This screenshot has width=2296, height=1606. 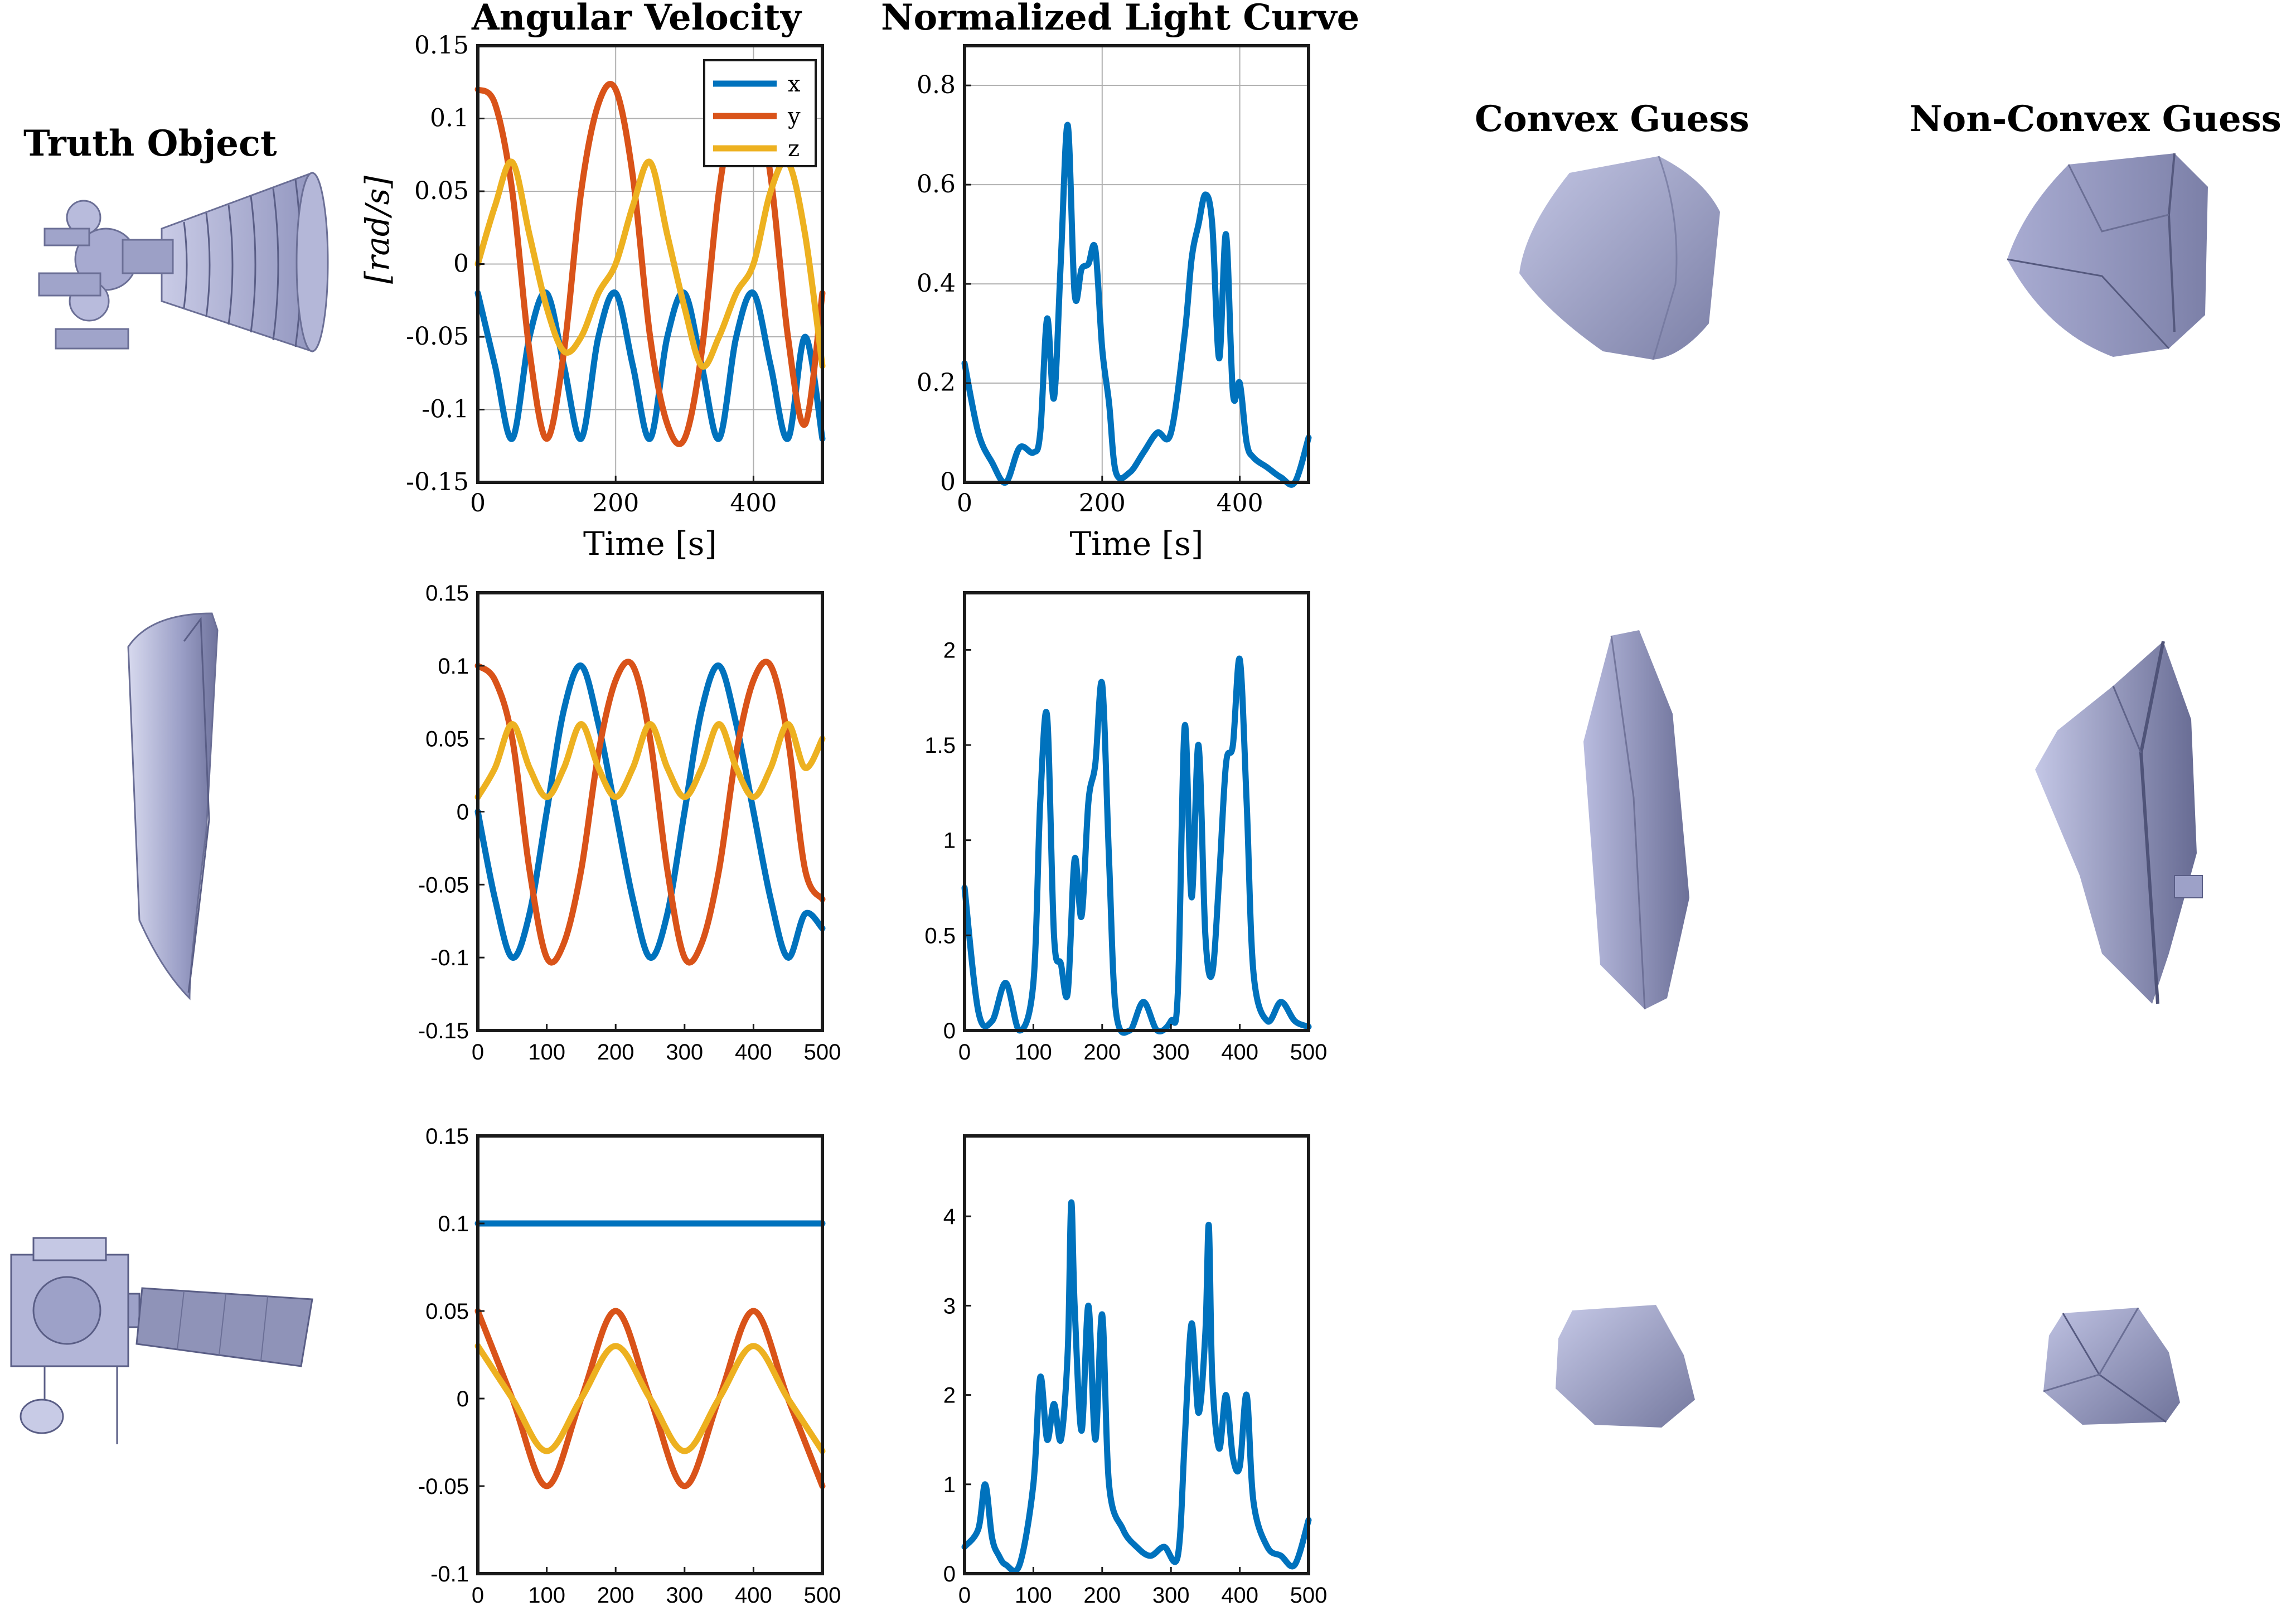 I want to click on non-convex-guess-2-icon, so click(x=2119, y=822).